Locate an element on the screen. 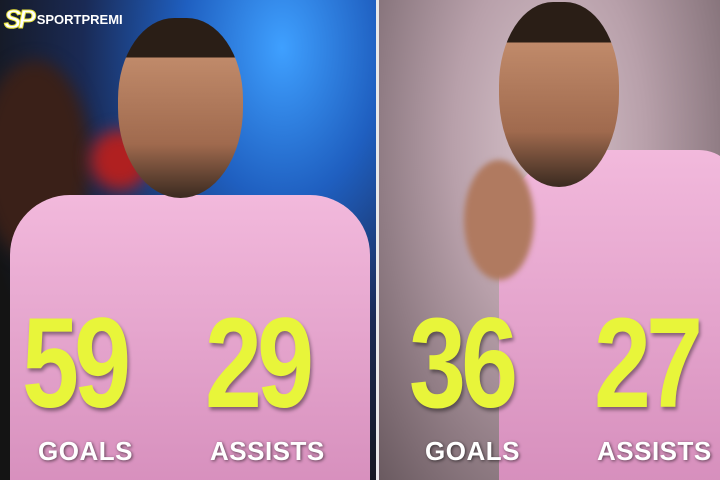 The width and height of the screenshot is (720, 480). goals-value: 59 is located at coordinates (76, 363).